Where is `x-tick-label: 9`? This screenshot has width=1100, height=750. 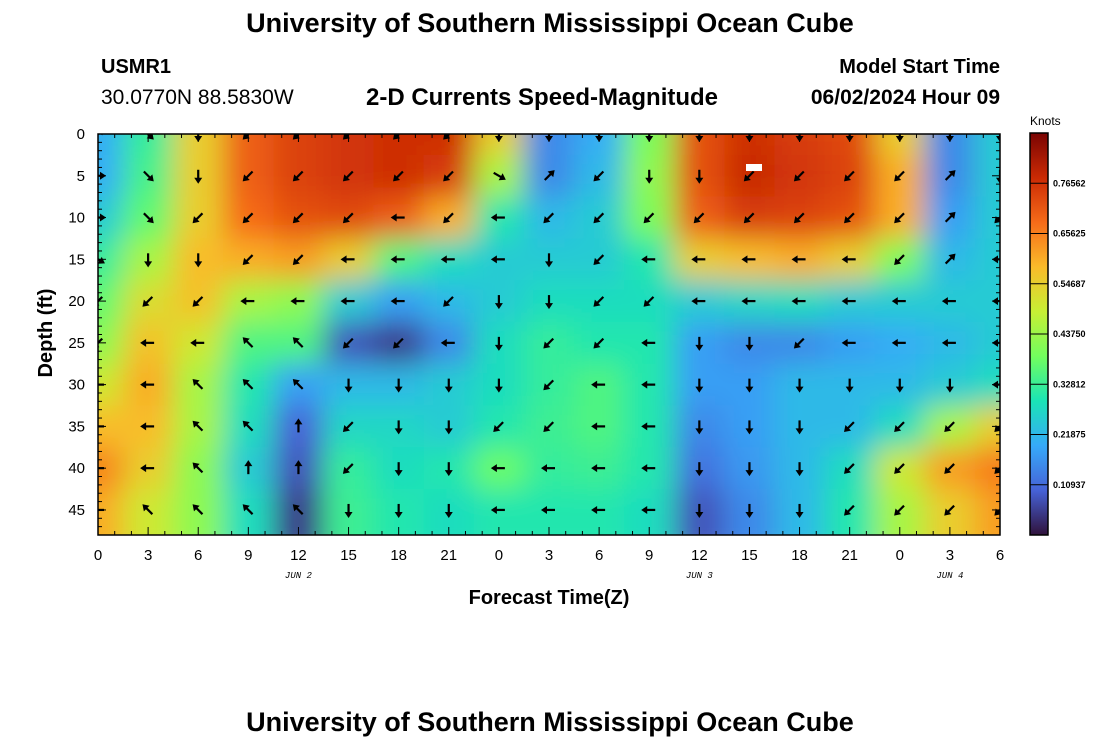 x-tick-label: 9 is located at coordinates (649, 555).